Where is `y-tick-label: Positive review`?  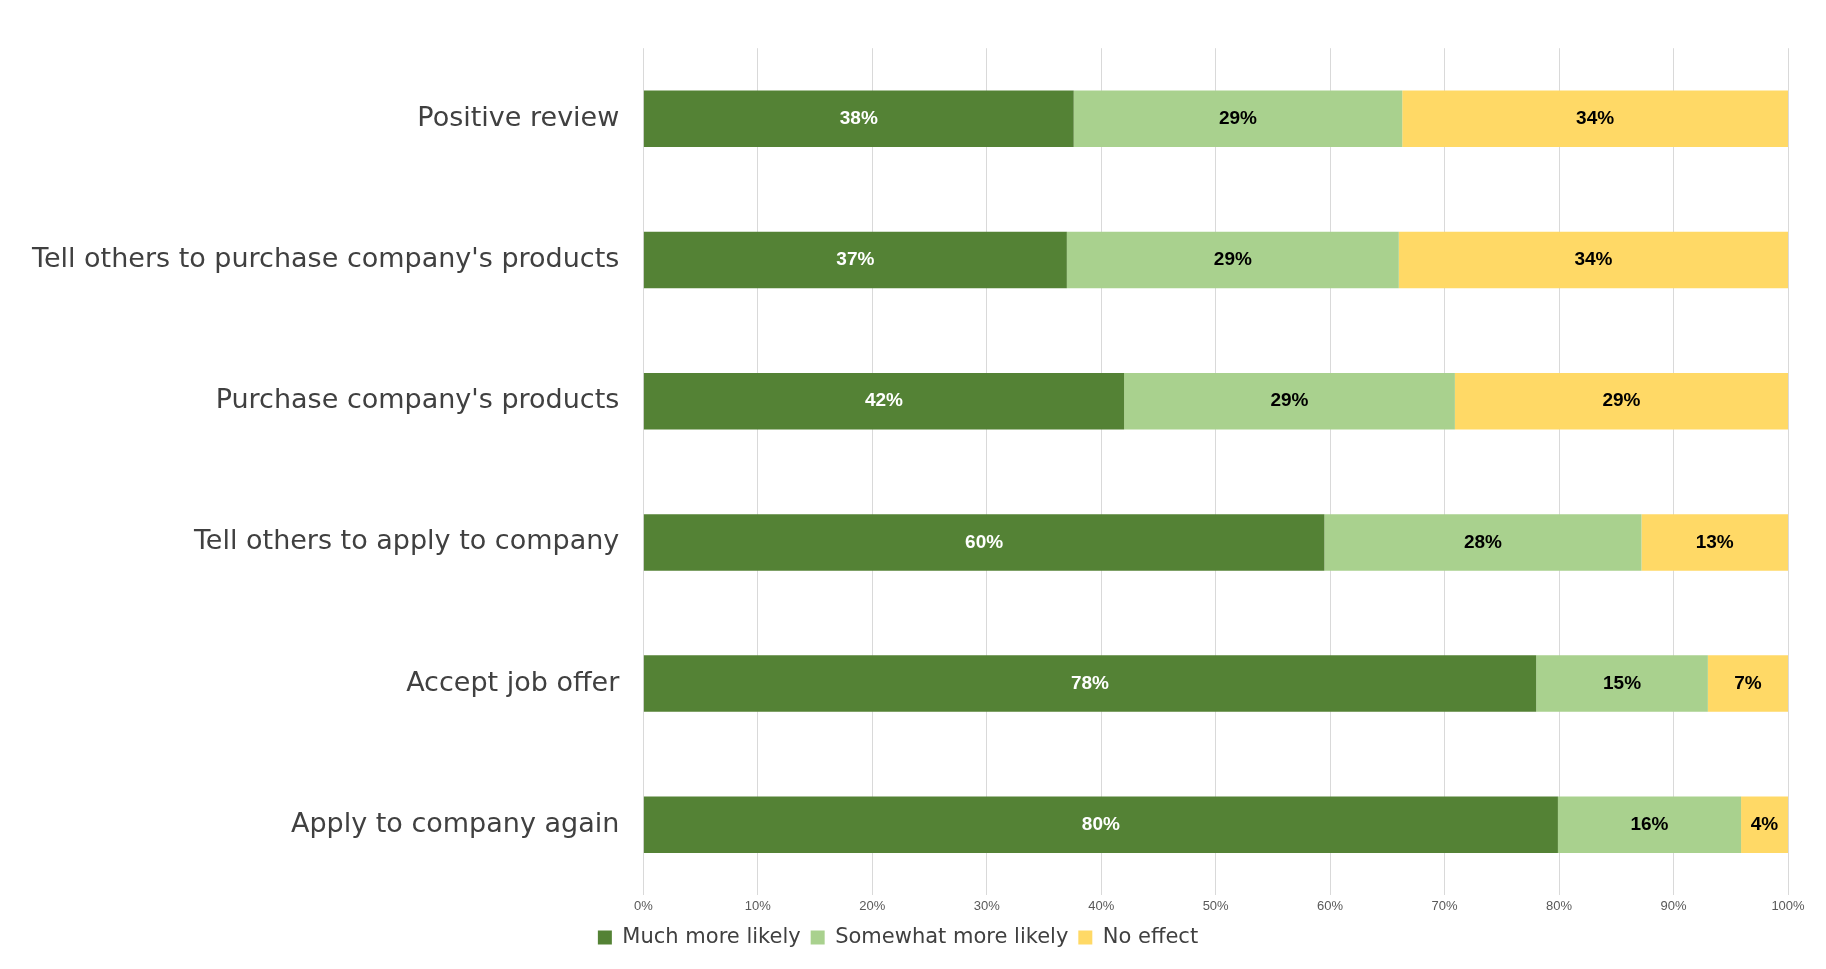 y-tick-label: Positive review is located at coordinates (518, 116).